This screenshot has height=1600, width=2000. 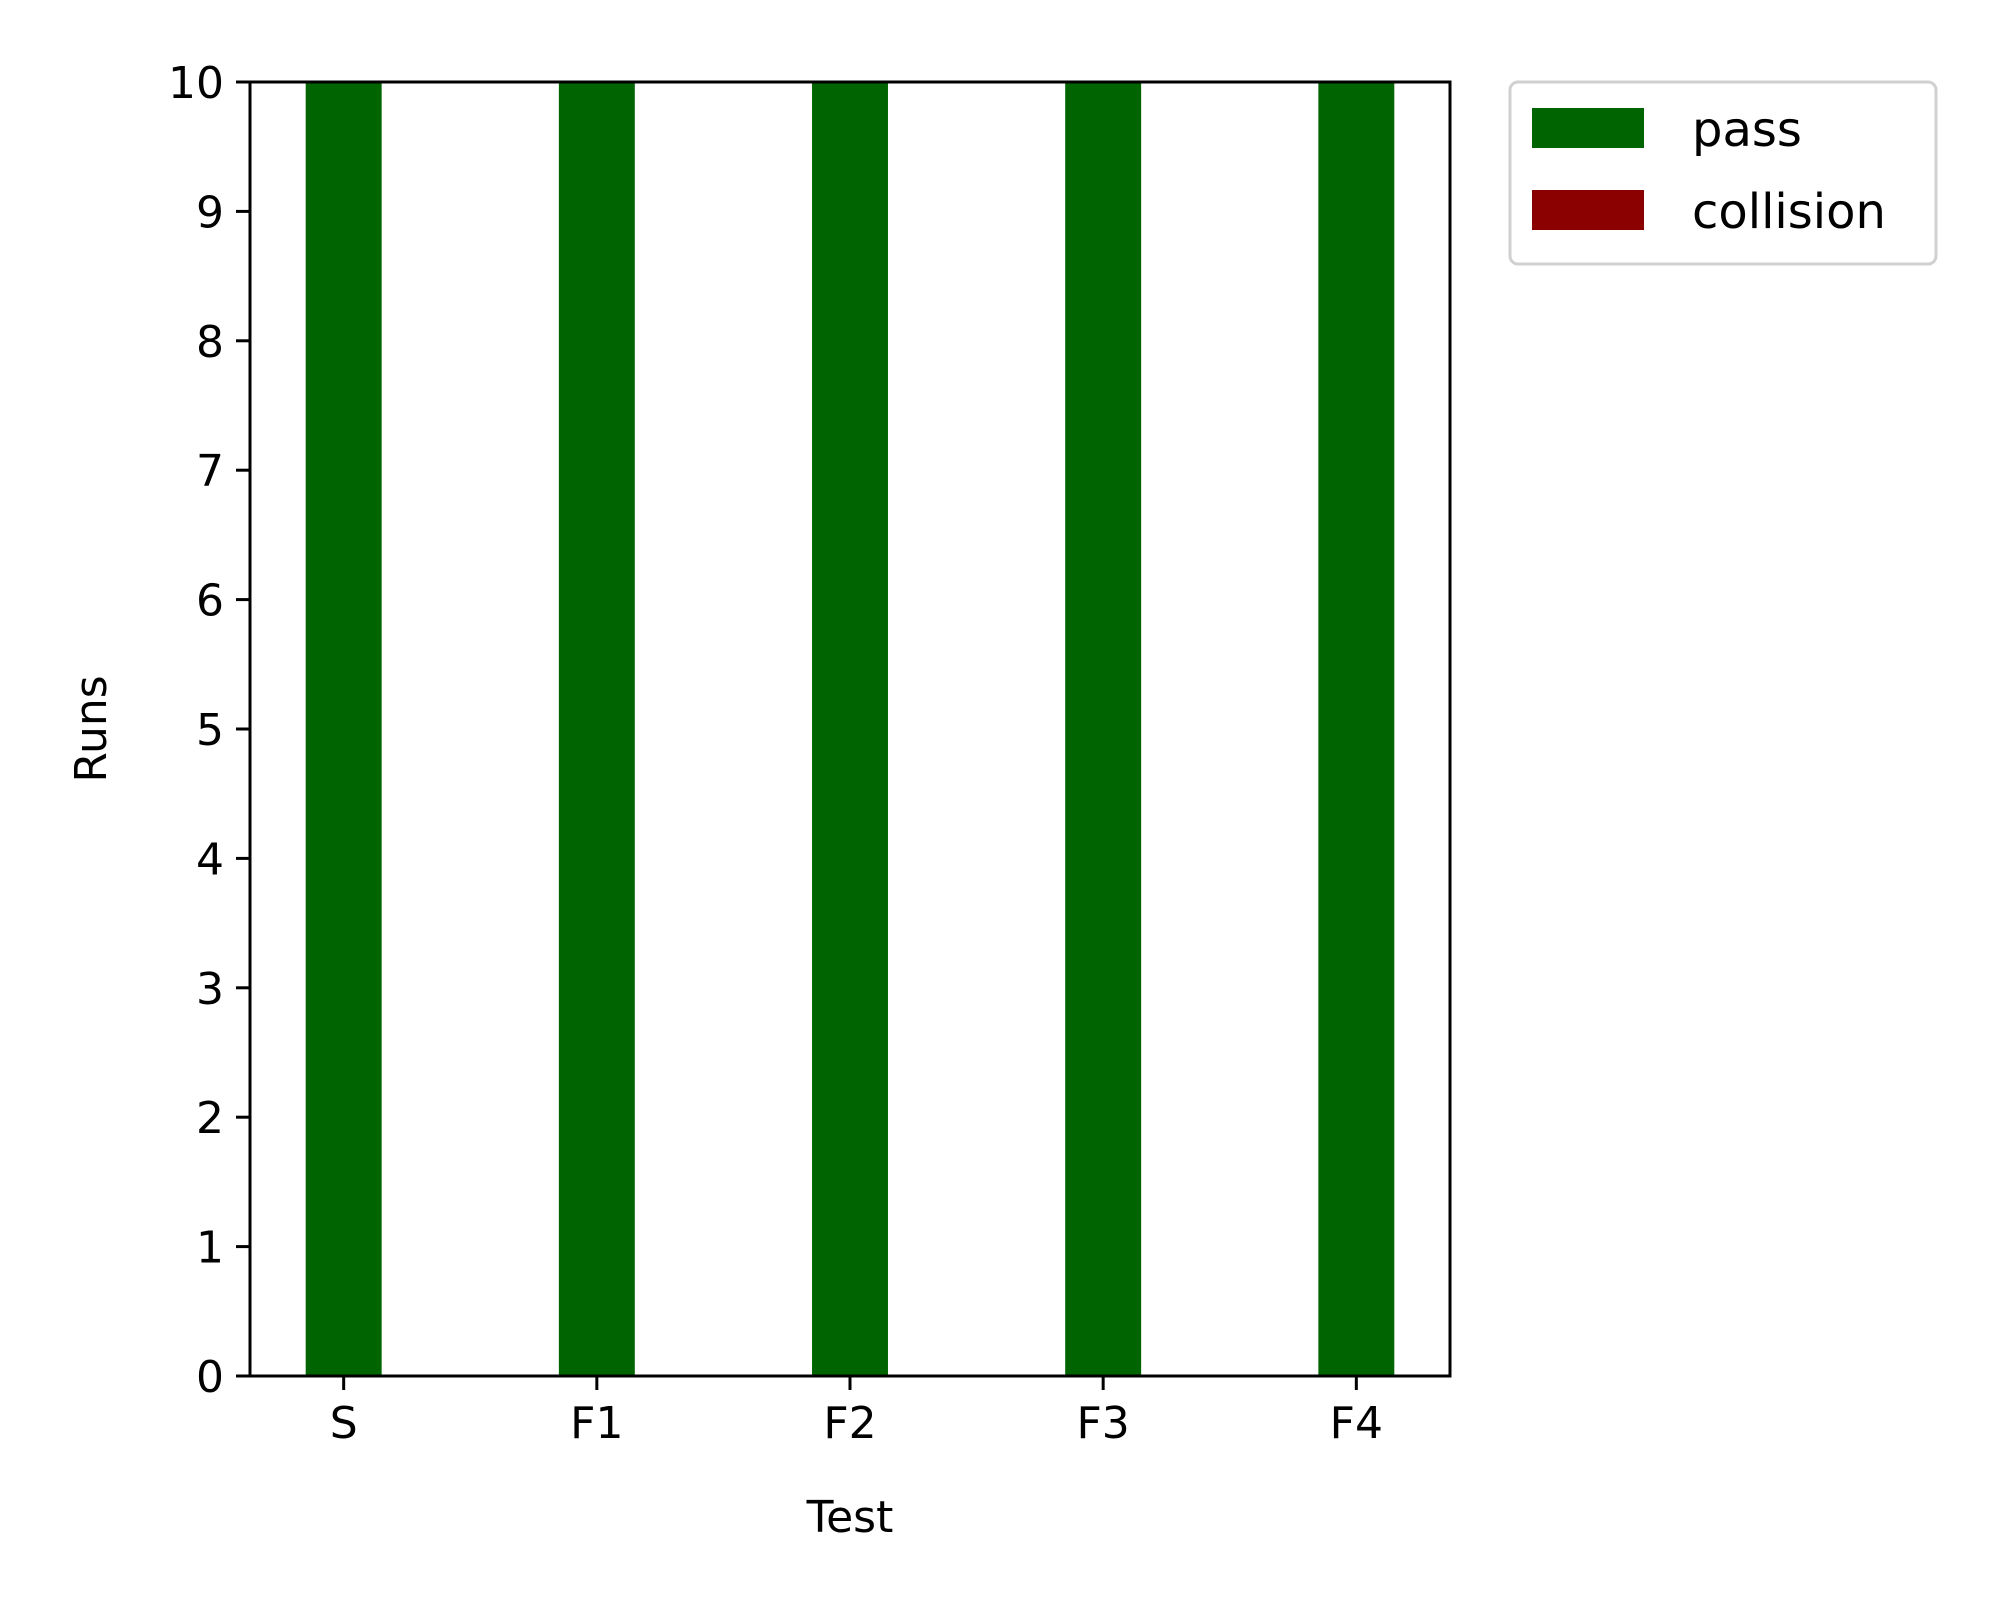 What do you see at coordinates (210, 859) in the screenshot?
I see `y-tick-label: 4` at bounding box center [210, 859].